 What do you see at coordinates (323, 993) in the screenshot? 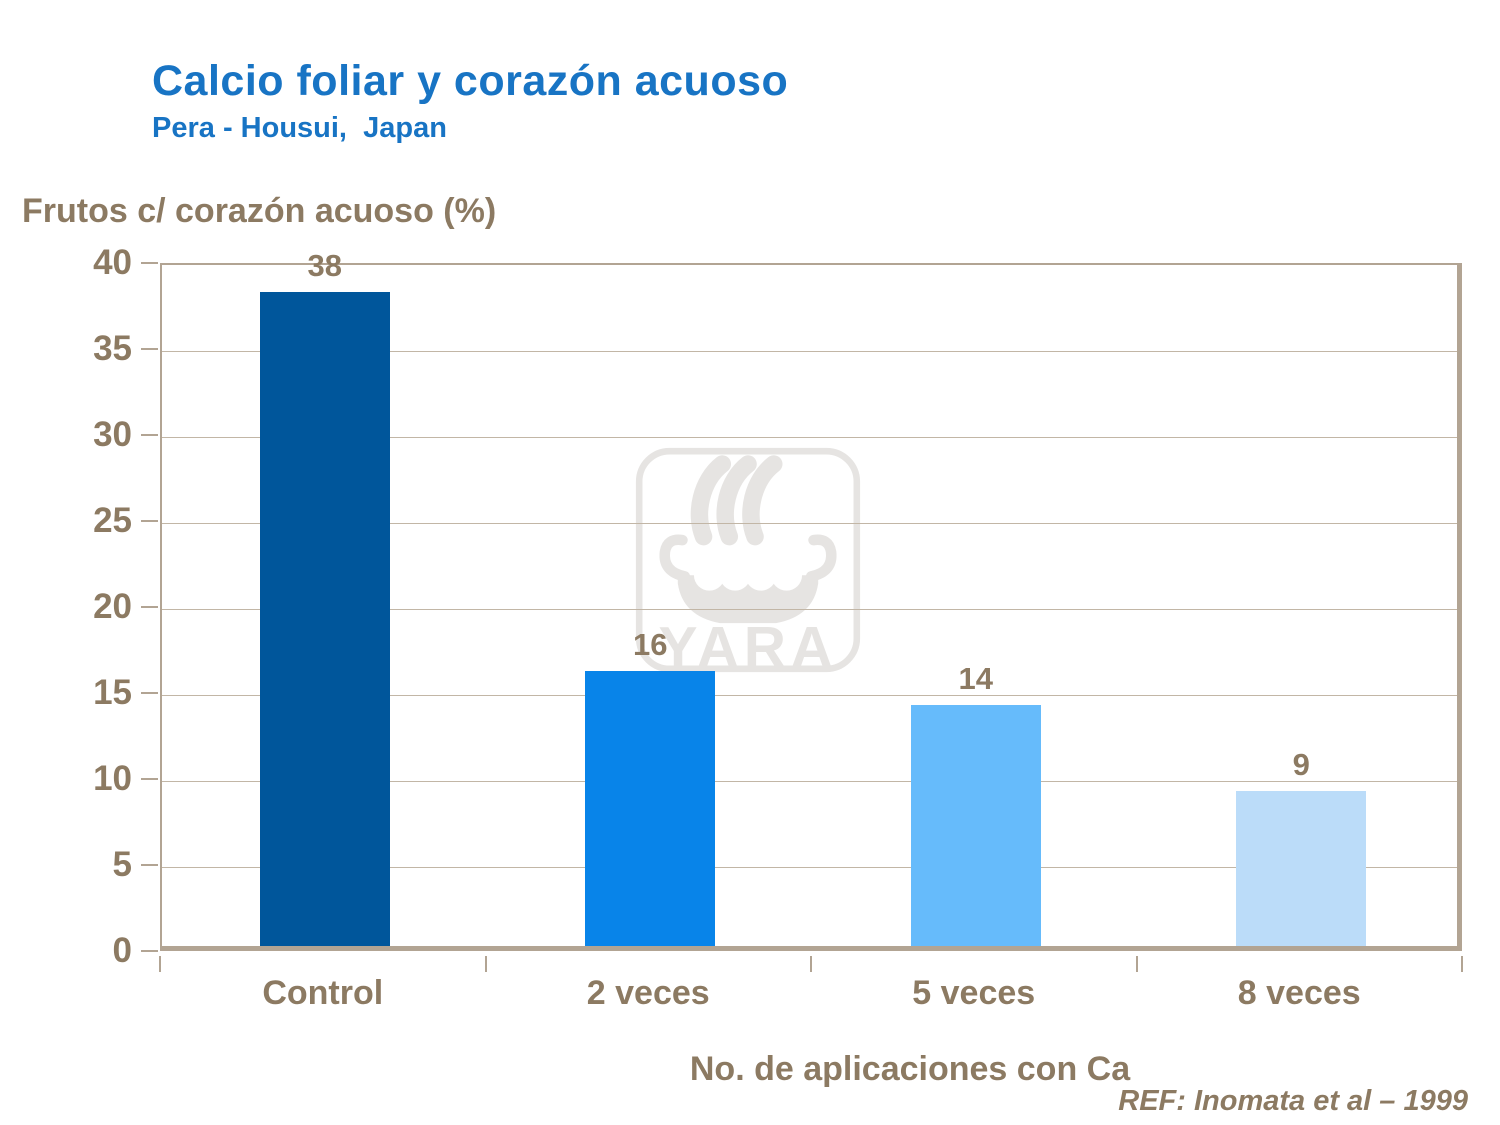
I see `x-category-label: Control` at bounding box center [323, 993].